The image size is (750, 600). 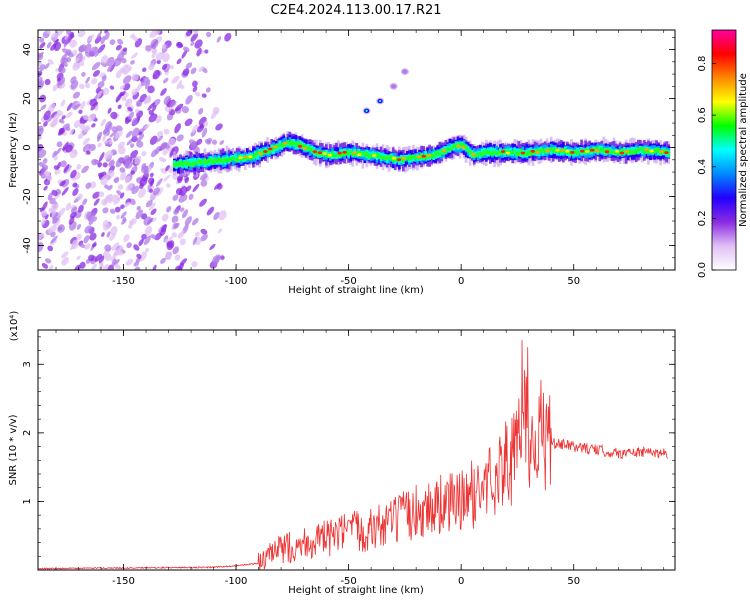 I want to click on spectrogram-ytick-label: -40, so click(x=27, y=245).